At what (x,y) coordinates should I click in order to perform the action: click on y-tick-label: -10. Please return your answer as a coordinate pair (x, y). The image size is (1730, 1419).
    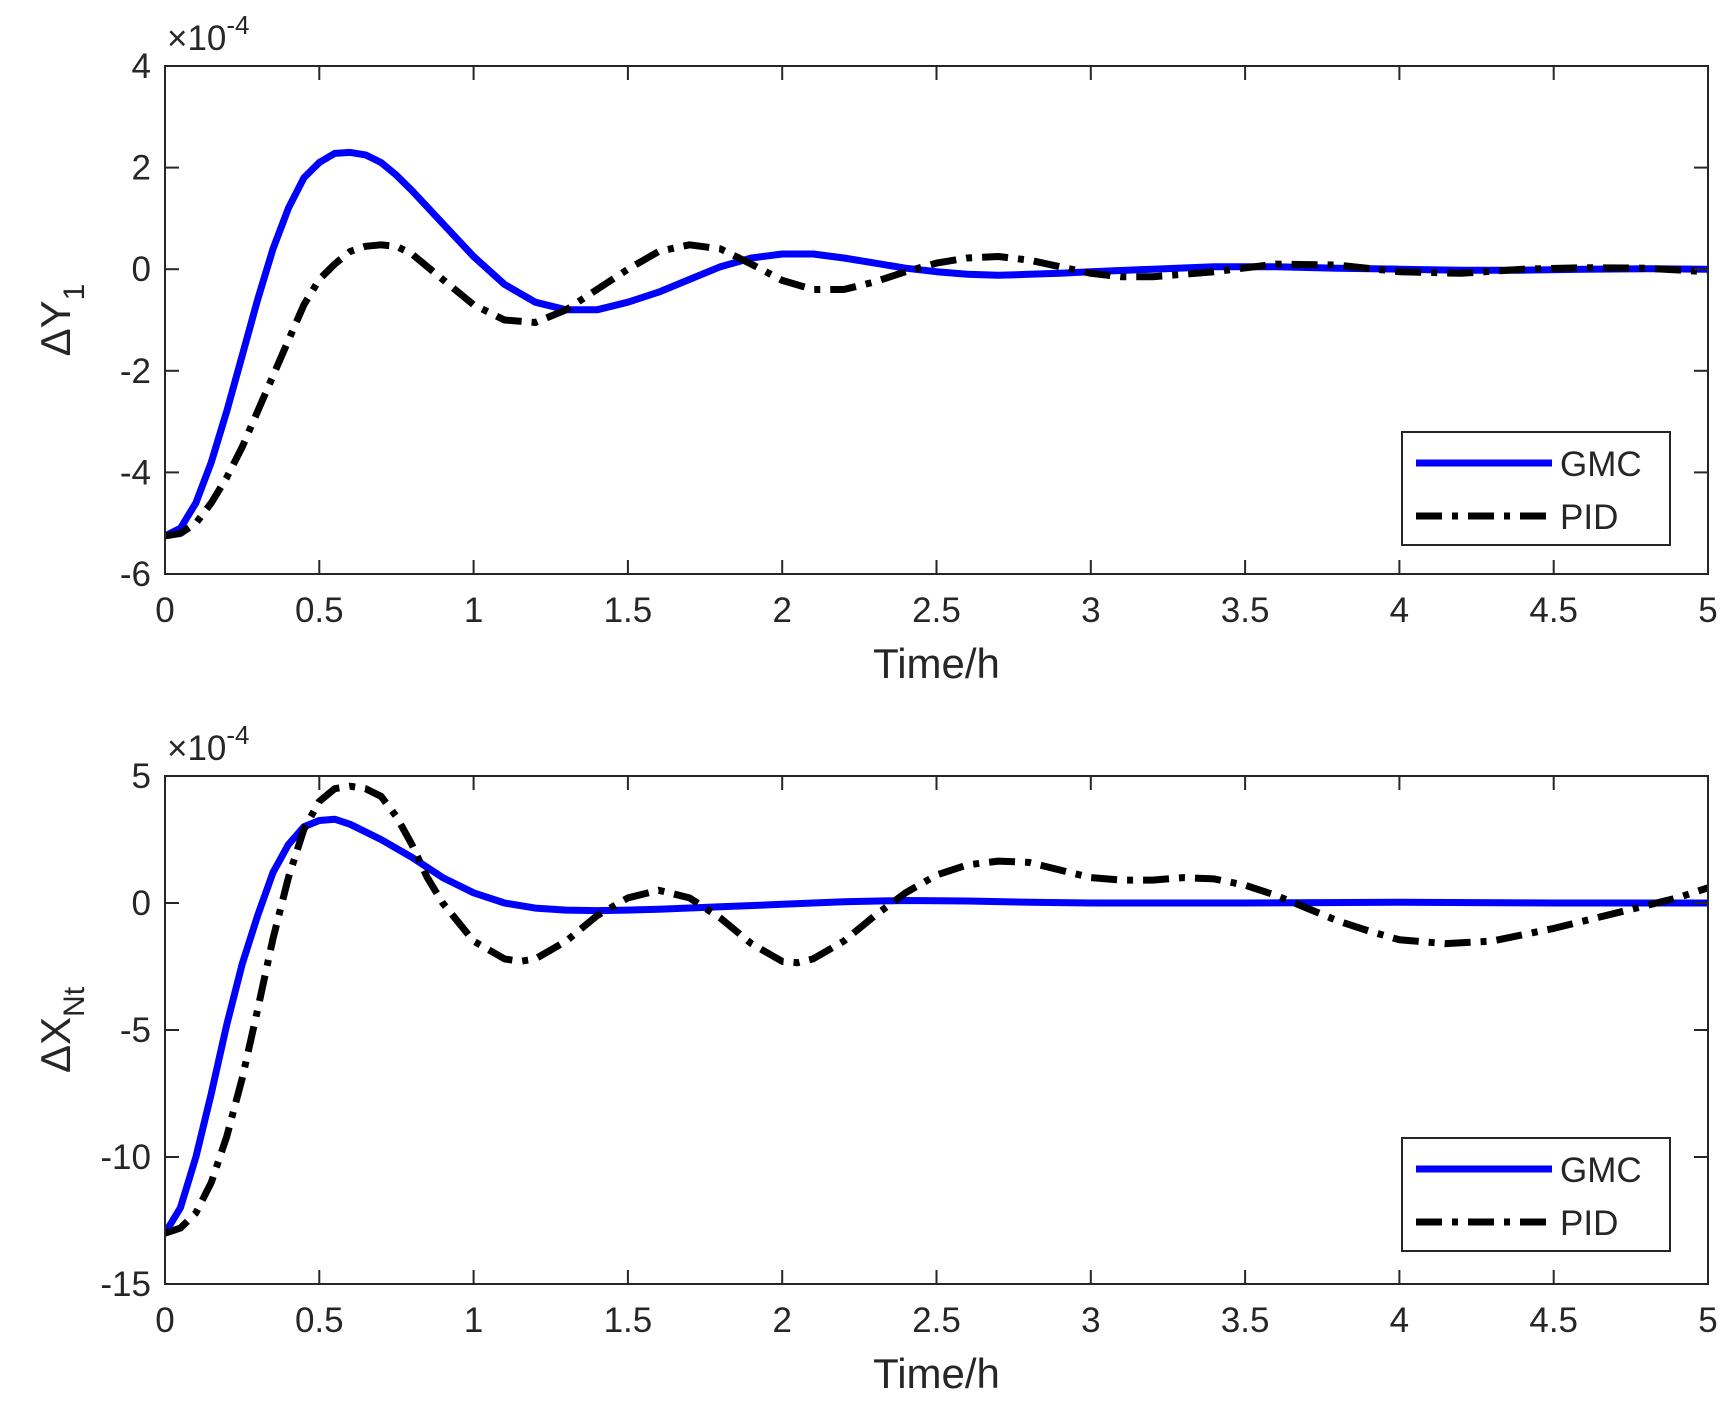
    Looking at the image, I should click on (125, 1157).